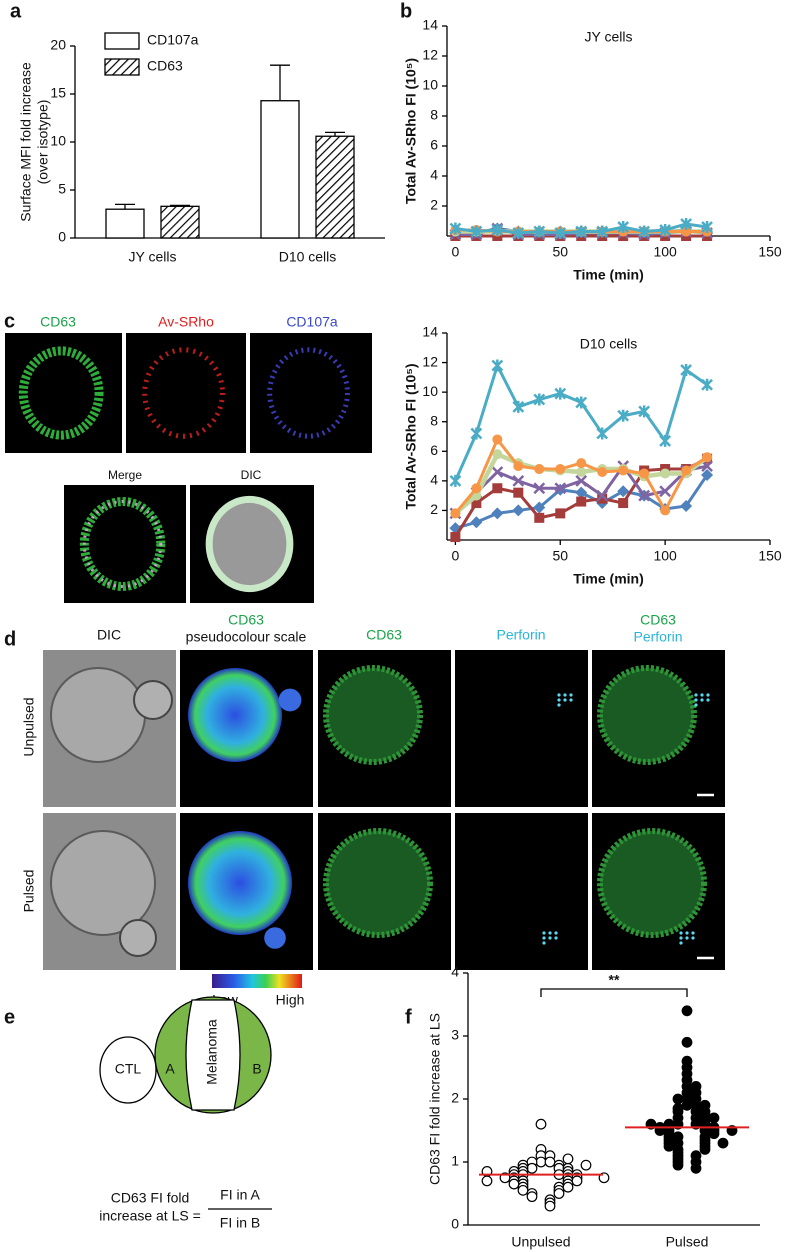  I want to click on x-axis-label: Time (min), so click(608, 275).